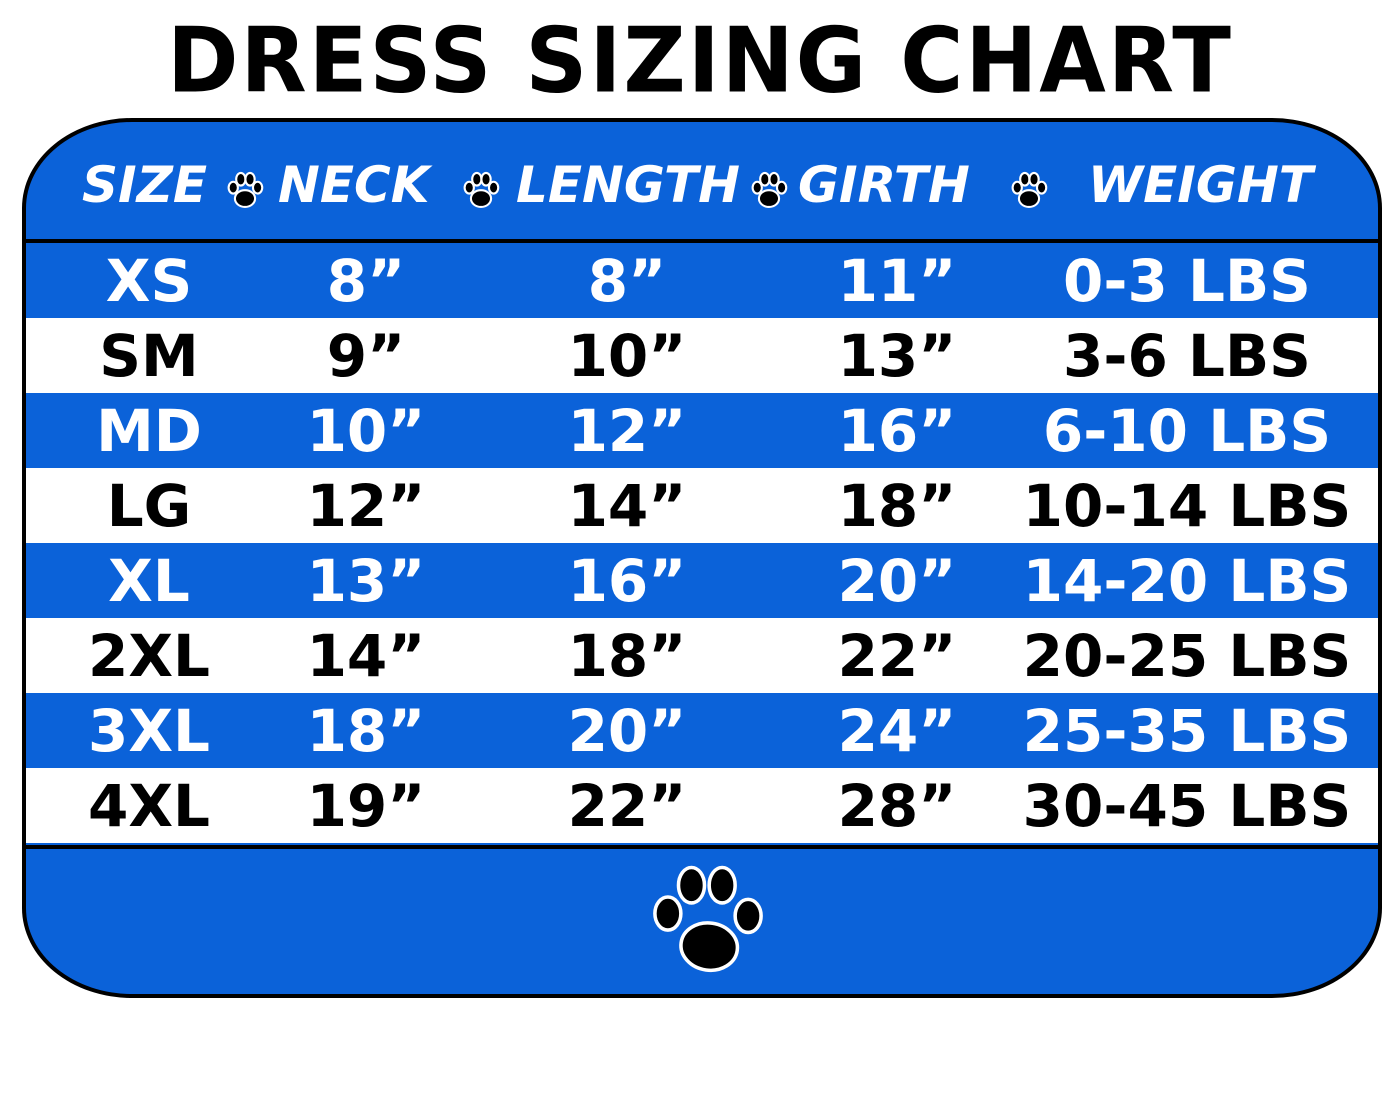 This screenshot has height=1097, width=1400. What do you see at coordinates (366, 431) in the screenshot?
I see `cell-neck: 10”` at bounding box center [366, 431].